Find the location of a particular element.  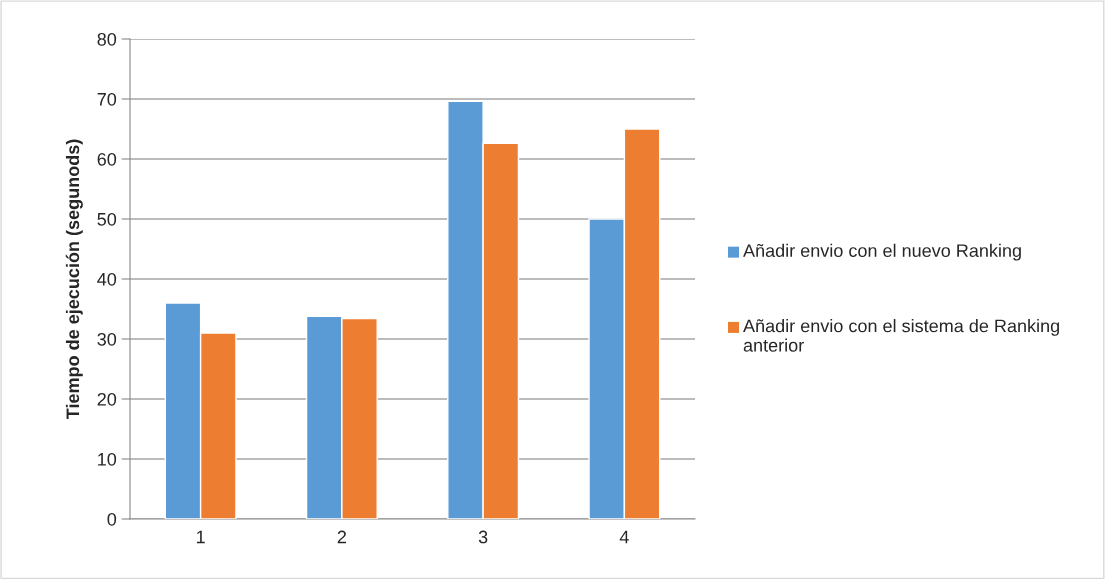

y-tick-label: 80 is located at coordinates (107, 39).